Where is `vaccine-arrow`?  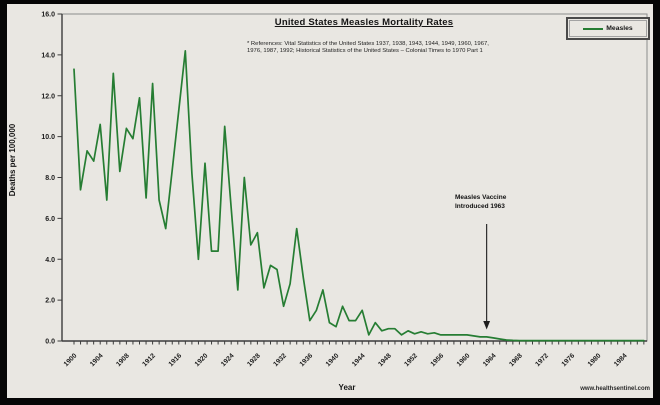
vaccine-arrow is located at coordinates (487, 277).